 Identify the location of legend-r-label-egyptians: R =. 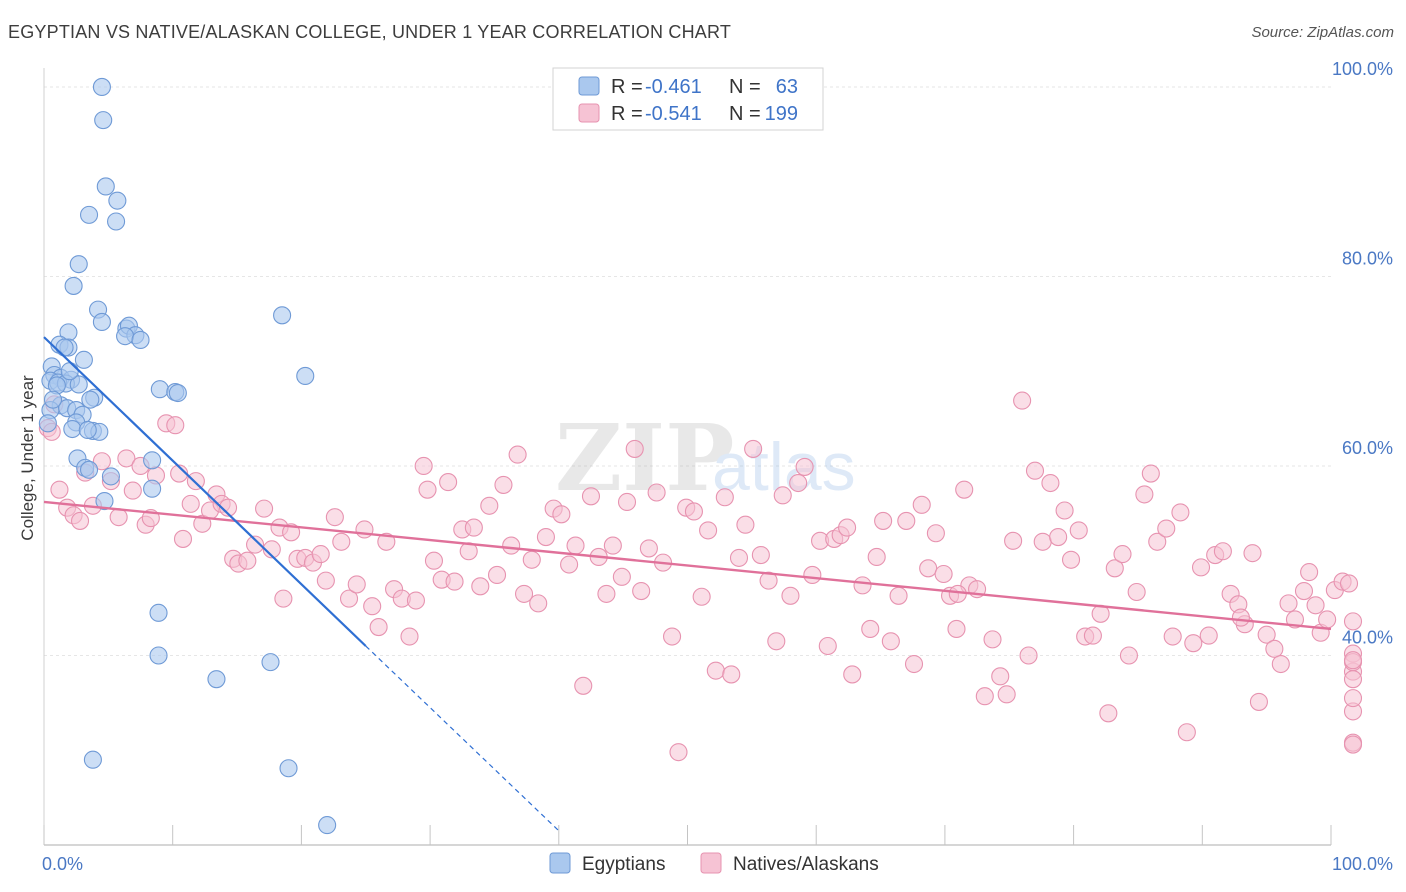
(627, 87).